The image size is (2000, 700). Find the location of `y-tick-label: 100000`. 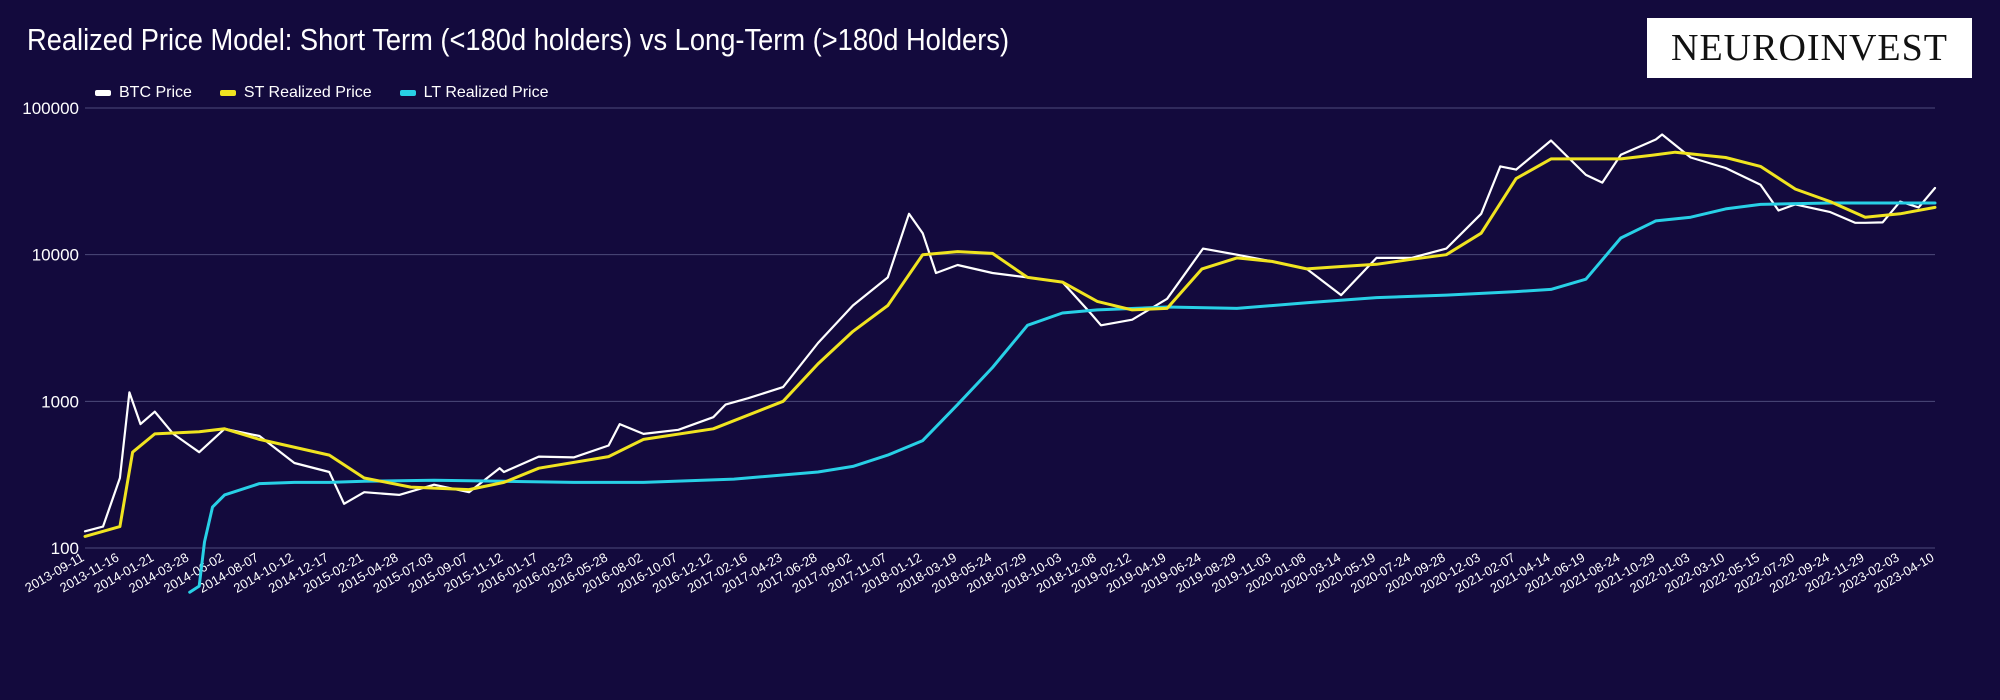

y-tick-label: 100000 is located at coordinates (50, 108).